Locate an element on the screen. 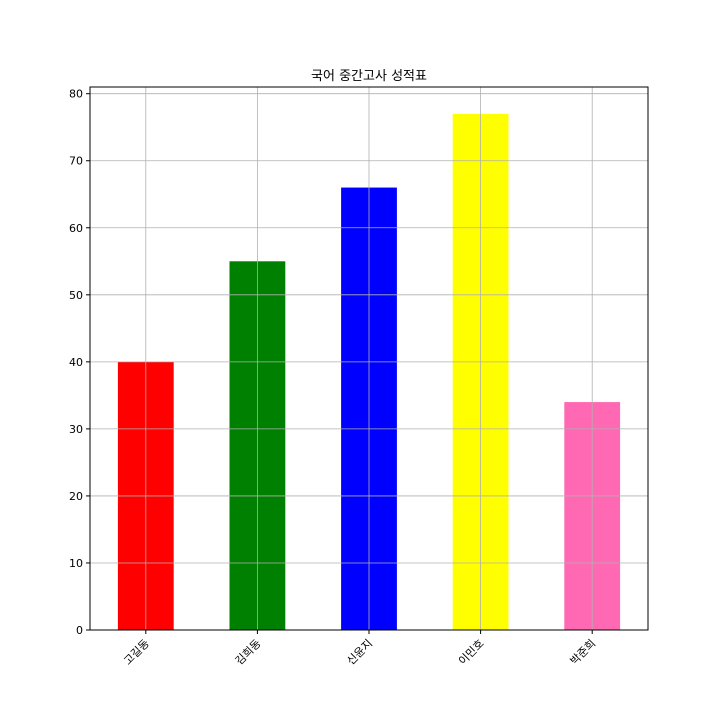 The width and height of the screenshot is (720, 720). y-tick-label: 30 is located at coordinates (76, 429).